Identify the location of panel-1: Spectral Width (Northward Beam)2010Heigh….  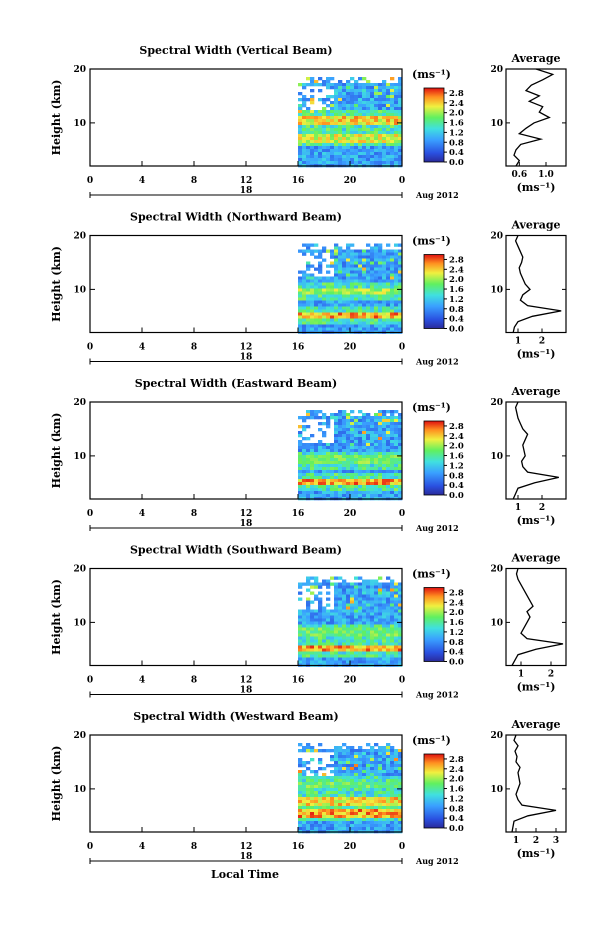
(308, 289).